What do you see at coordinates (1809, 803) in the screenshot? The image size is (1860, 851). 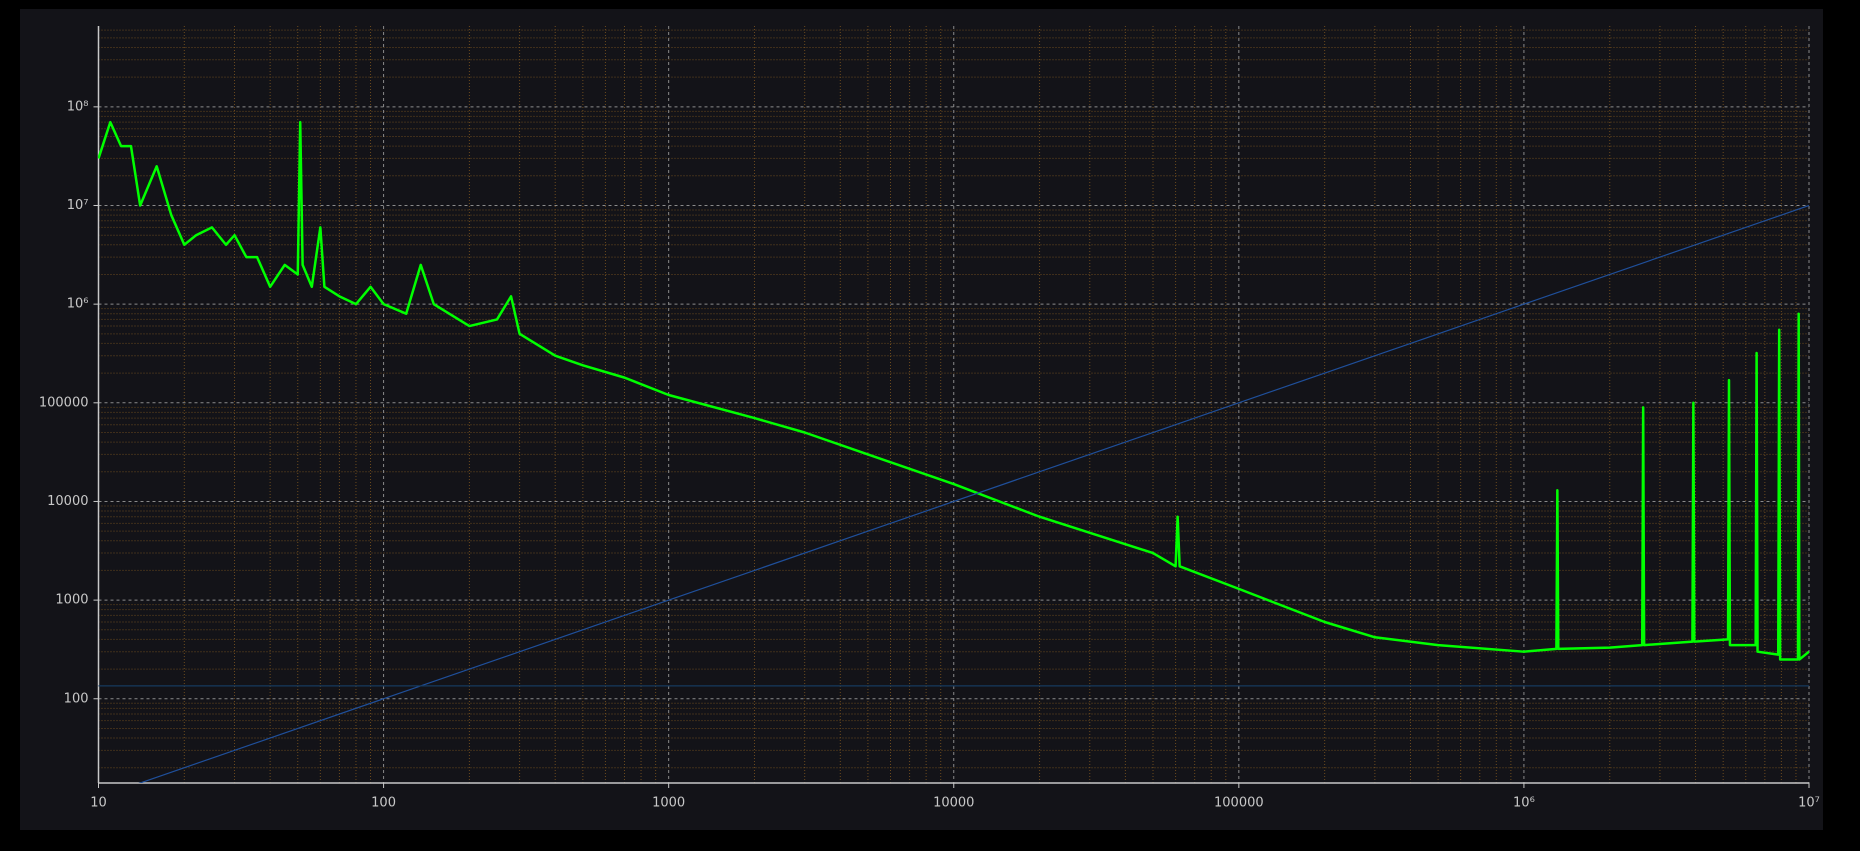 I see `x-tick-label: 10⁷` at bounding box center [1809, 803].